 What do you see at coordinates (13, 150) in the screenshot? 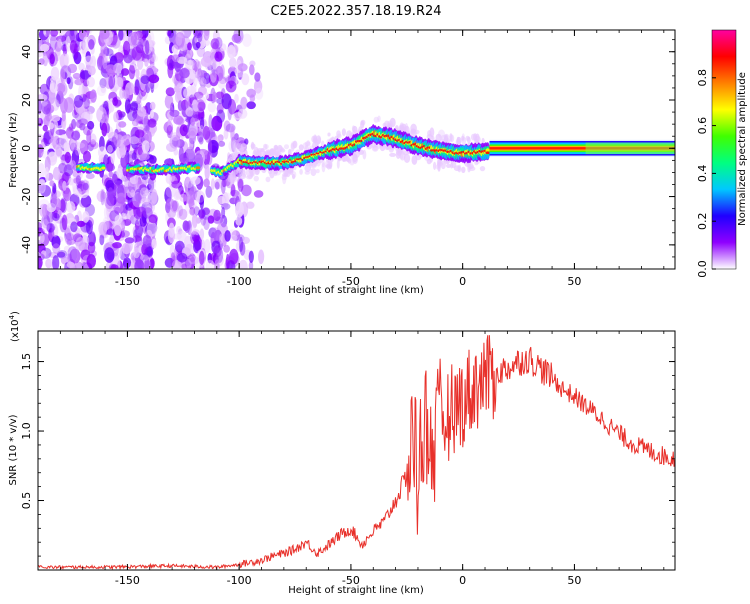
I see `spectrogram-y-axis-label: Frequency (Hz)` at bounding box center [13, 150].